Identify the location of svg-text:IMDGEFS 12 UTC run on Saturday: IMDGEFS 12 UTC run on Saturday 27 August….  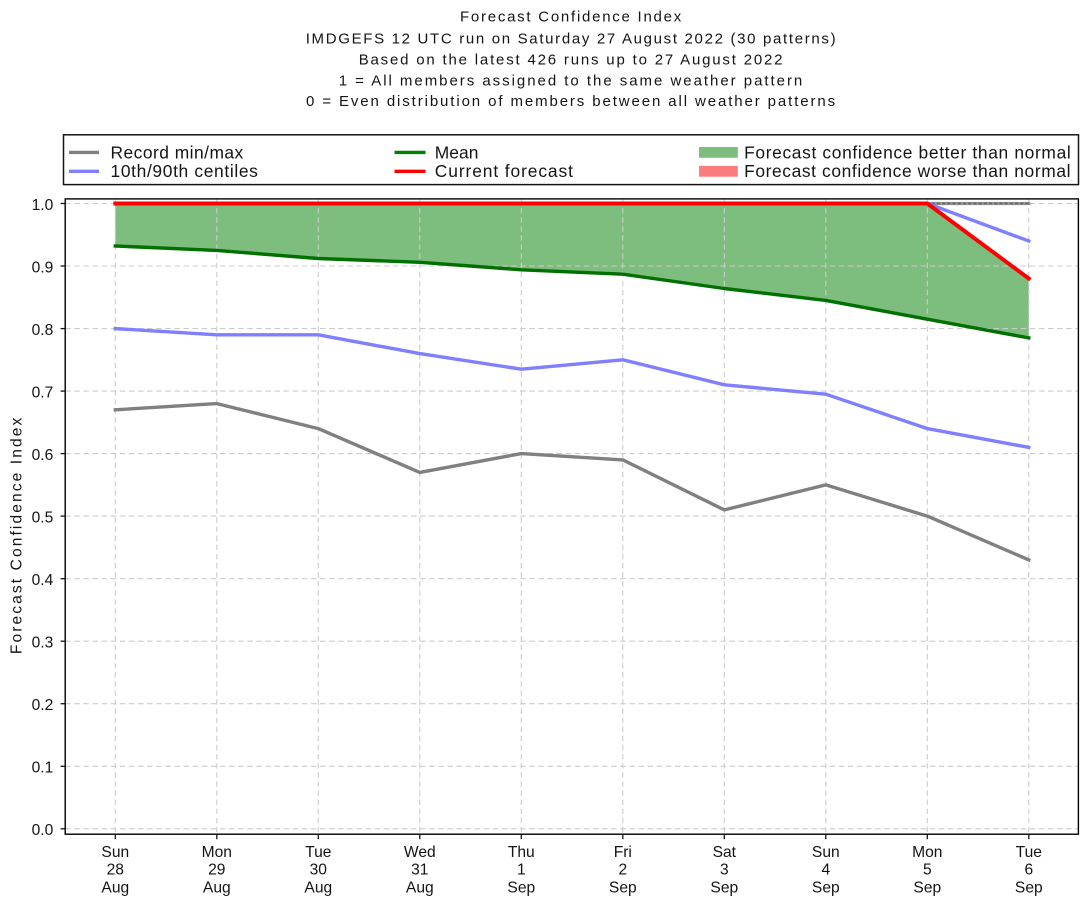
(572, 39).